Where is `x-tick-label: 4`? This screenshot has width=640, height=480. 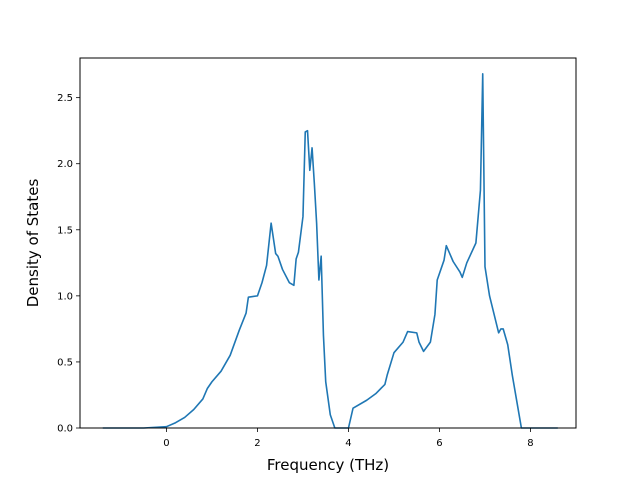 x-tick-label: 4 is located at coordinates (348, 443).